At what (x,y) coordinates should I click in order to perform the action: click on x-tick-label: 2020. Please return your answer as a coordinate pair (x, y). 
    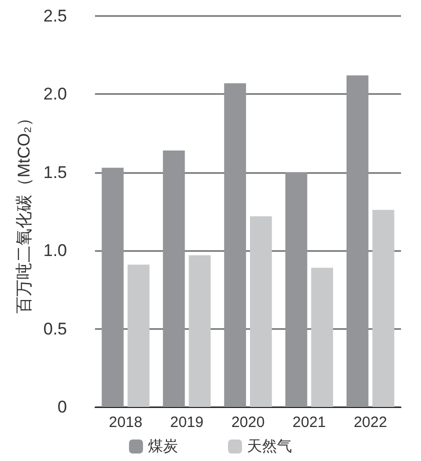
    Looking at the image, I should click on (248, 422).